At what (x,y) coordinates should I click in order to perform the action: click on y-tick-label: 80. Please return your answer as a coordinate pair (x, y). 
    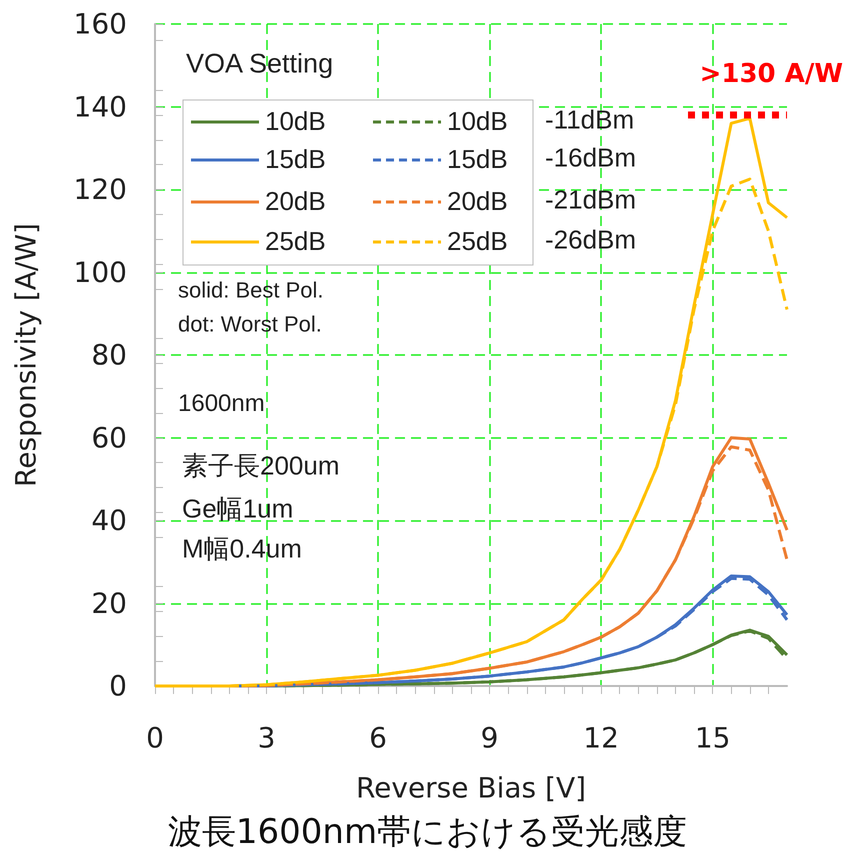
    Looking at the image, I should click on (109, 355).